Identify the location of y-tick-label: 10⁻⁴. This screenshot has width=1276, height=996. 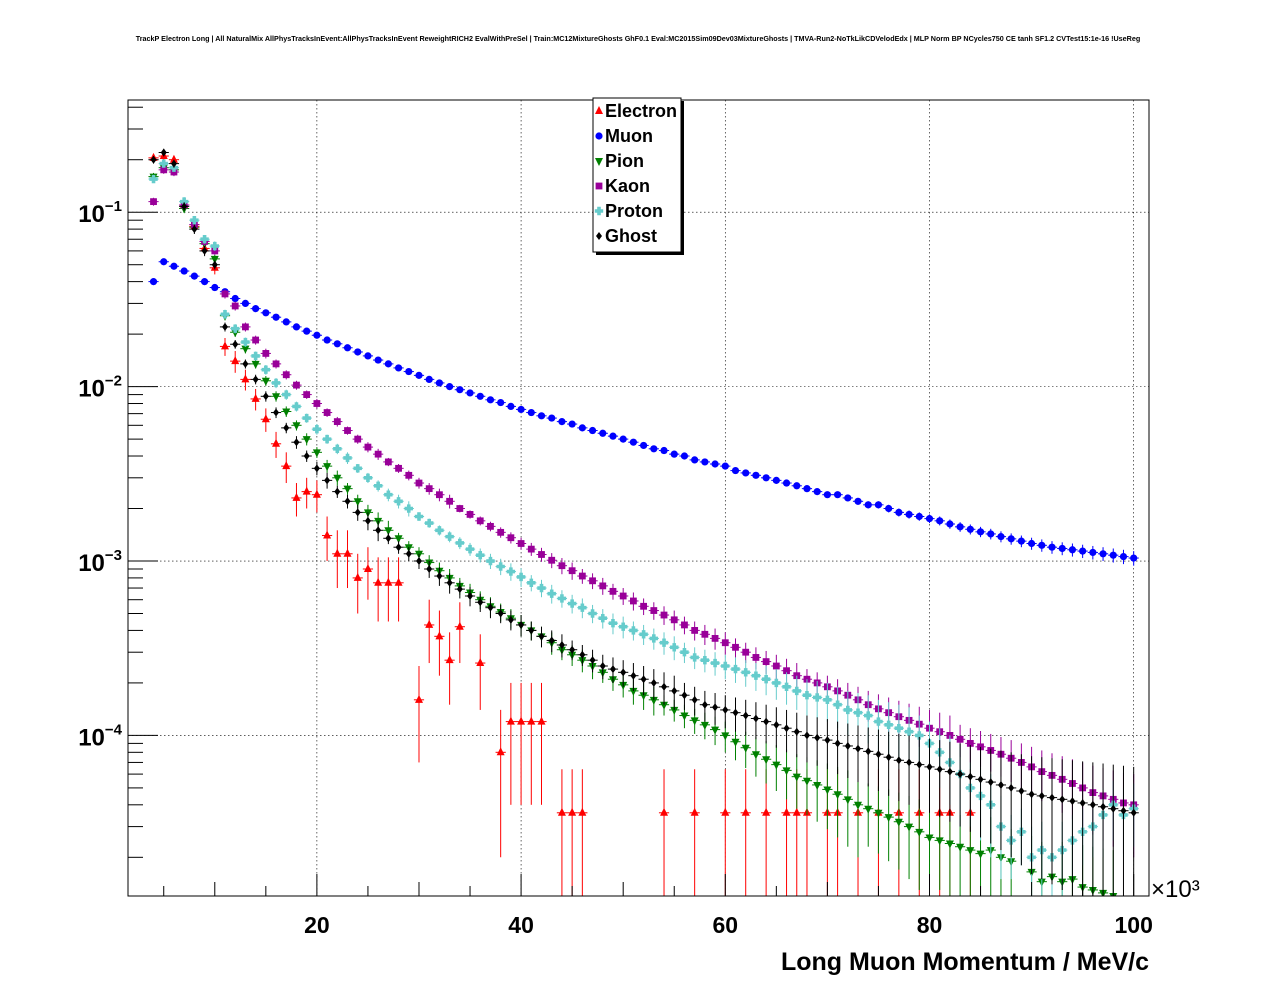
(100, 736).